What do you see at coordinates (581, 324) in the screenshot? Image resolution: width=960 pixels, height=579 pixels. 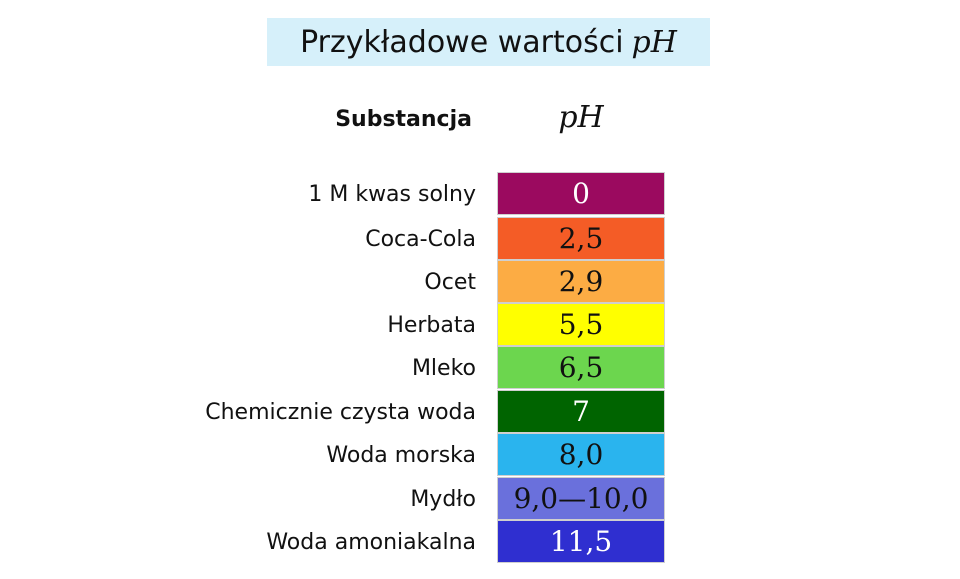 I see `ph-value-cell: 5,5` at bounding box center [581, 324].